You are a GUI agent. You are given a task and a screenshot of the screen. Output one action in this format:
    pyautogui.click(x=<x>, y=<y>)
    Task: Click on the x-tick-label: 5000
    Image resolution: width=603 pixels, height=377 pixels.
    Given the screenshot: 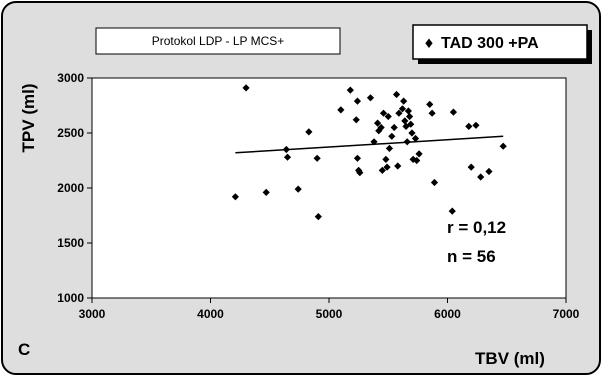 What is the action you would take?
    pyautogui.click(x=329, y=314)
    